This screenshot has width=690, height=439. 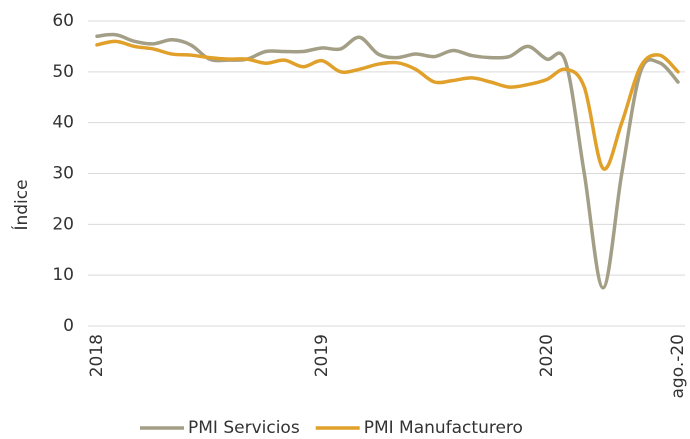 What do you see at coordinates (322, 355) in the screenshot?
I see `x-tick-label: 2019` at bounding box center [322, 355].